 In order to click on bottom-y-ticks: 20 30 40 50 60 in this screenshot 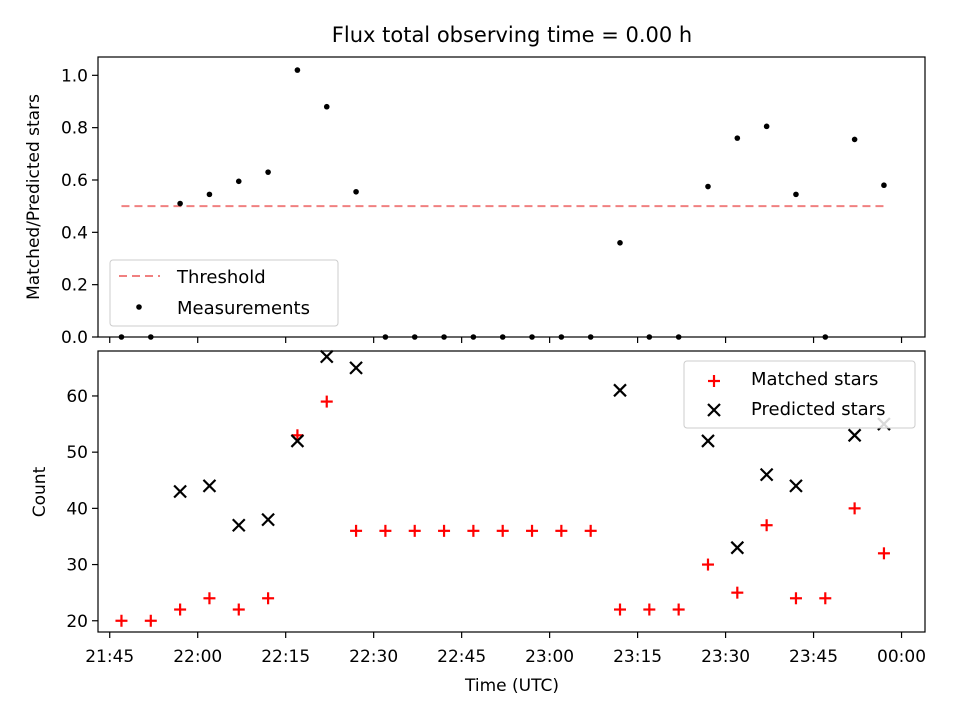, I will do `click(82, 509)`.